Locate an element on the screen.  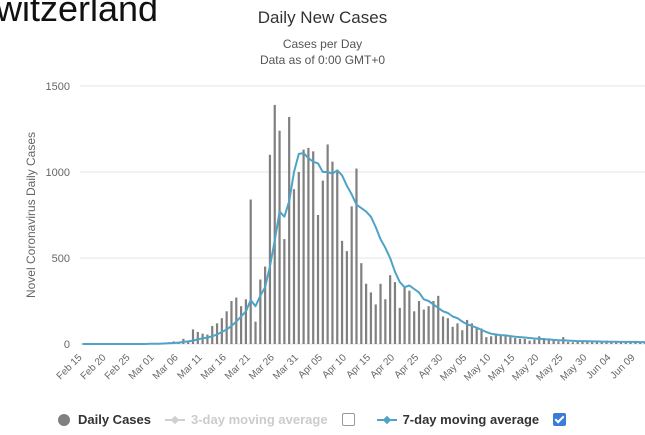
x-tick-label: Mar 26 is located at coordinates (262, 367).